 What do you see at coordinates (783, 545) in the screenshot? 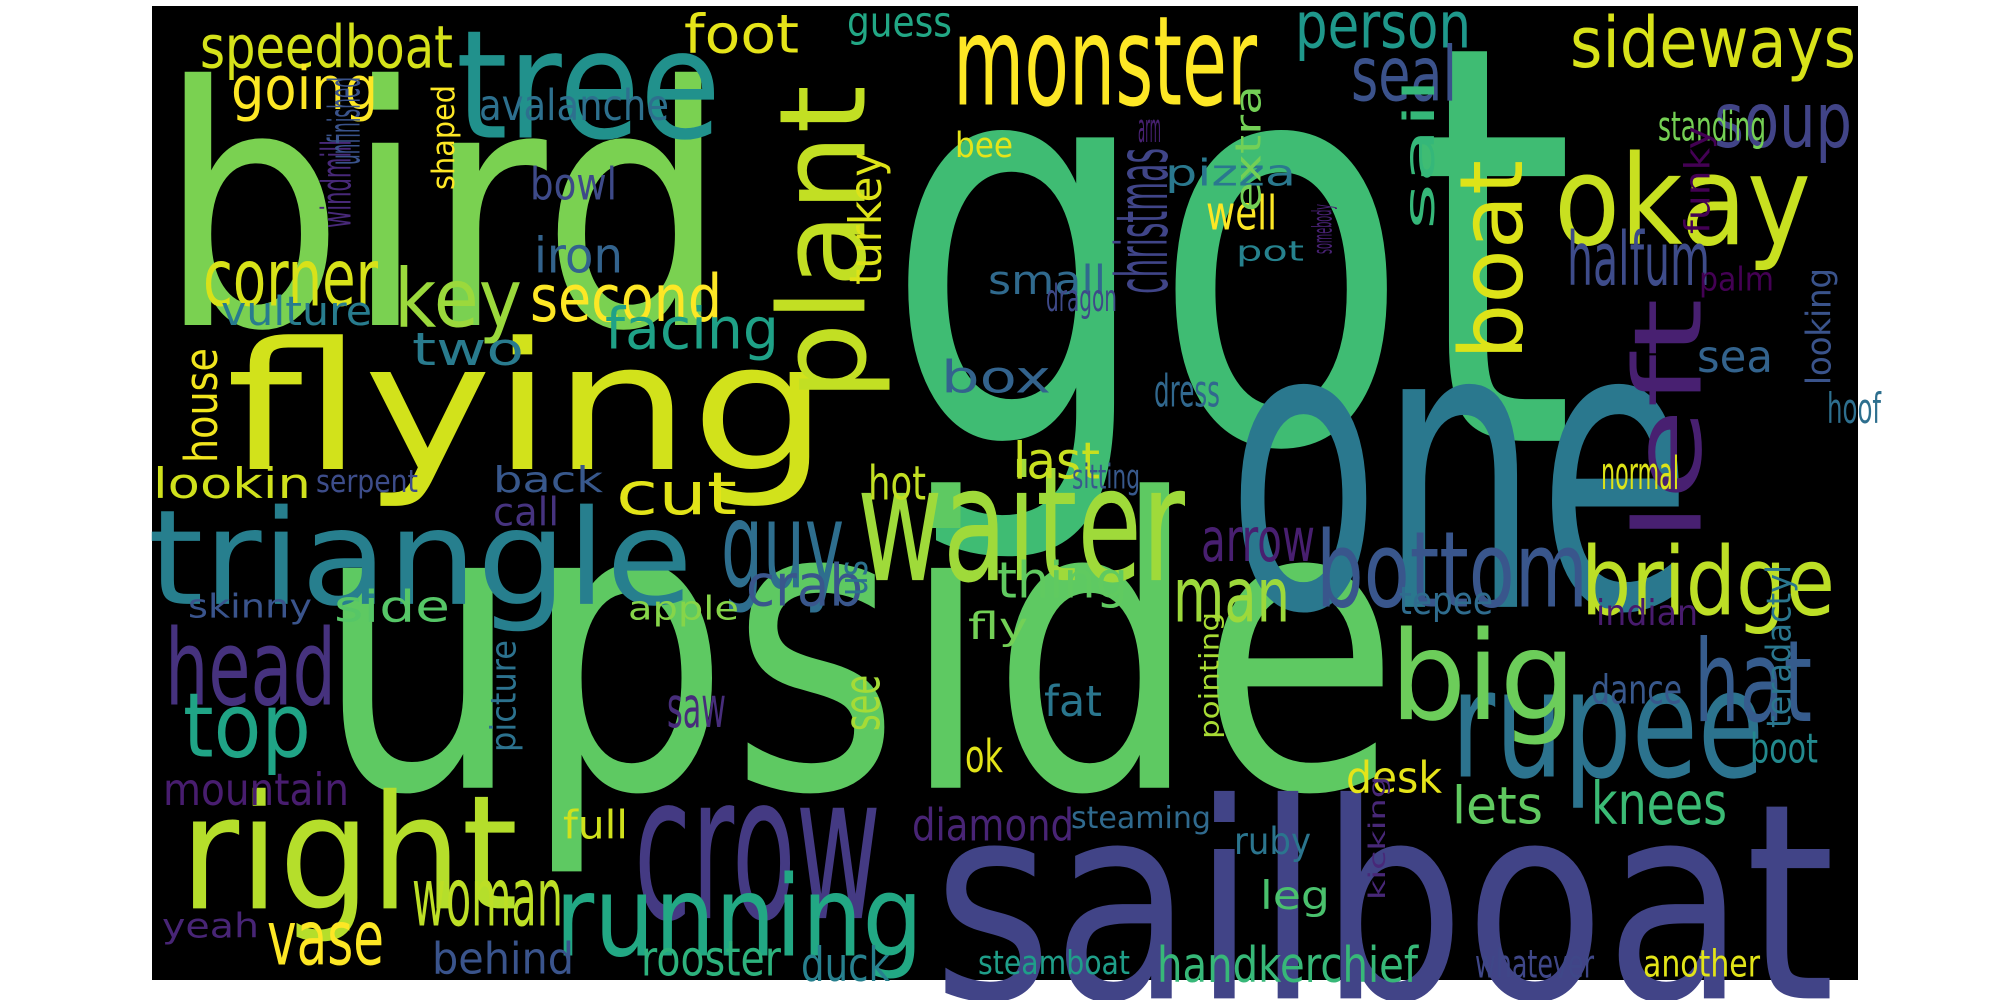
I see `word-guy: guy` at bounding box center [783, 545].